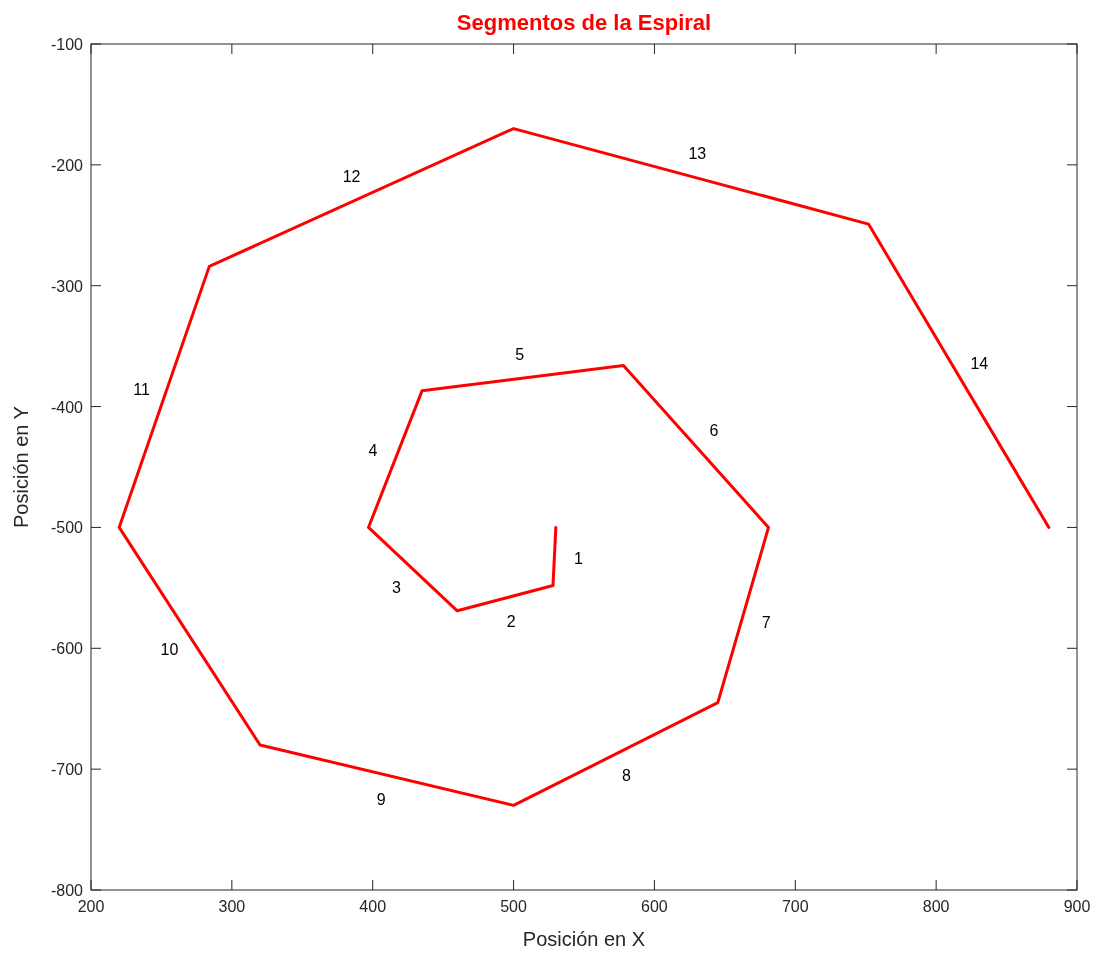  I want to click on y-tick-label: -200, so click(67, 165).